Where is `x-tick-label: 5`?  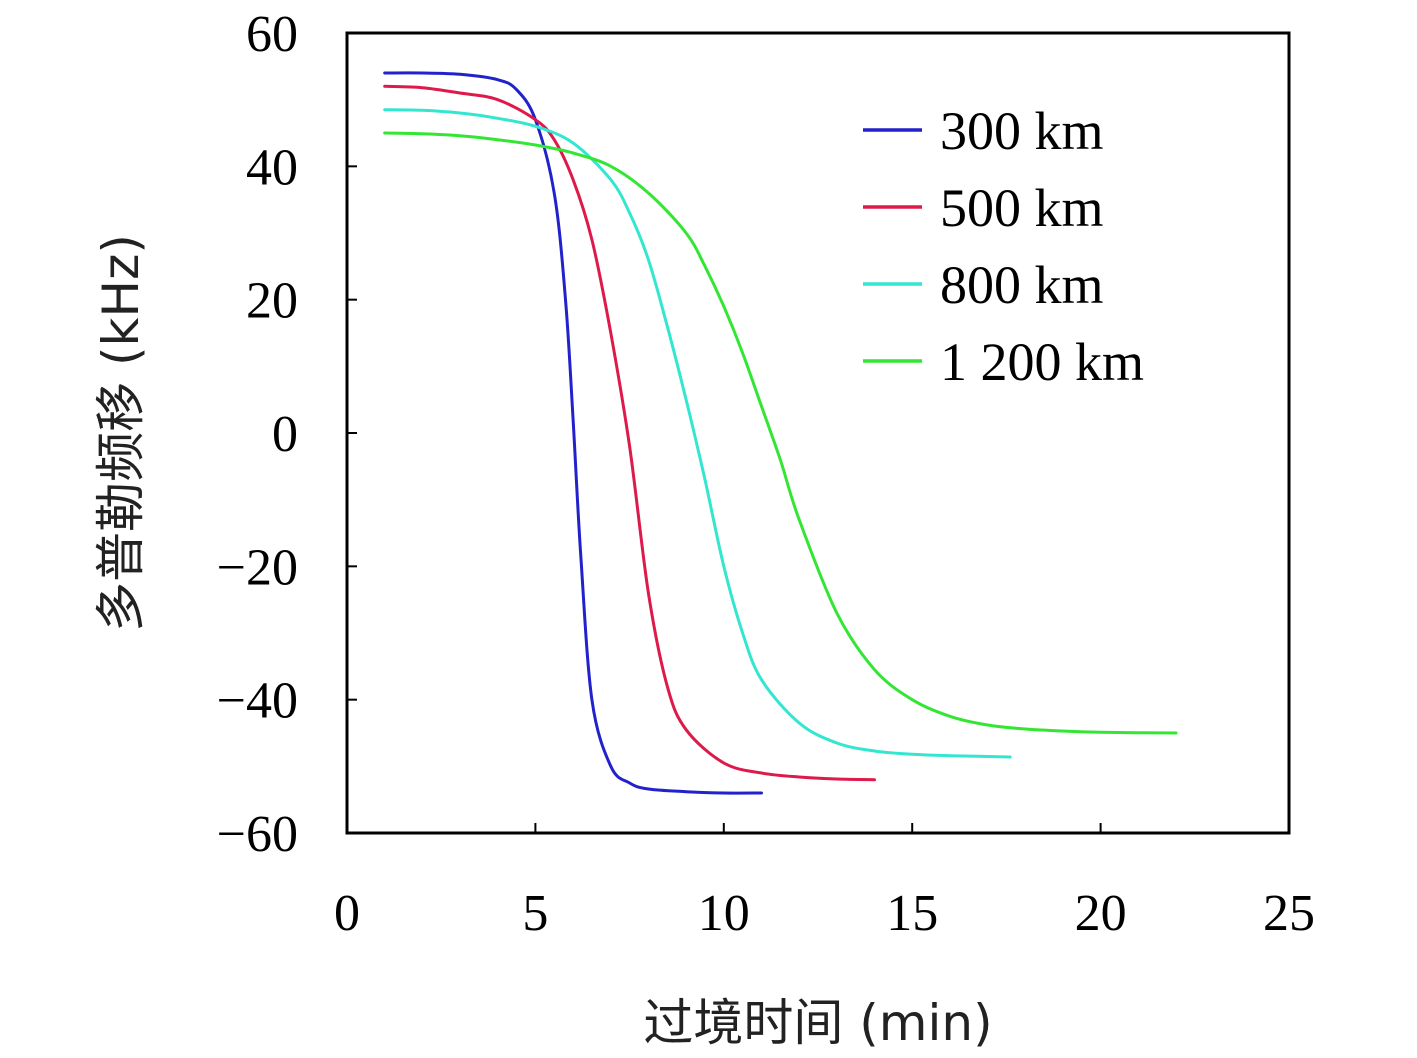
x-tick-label: 5 is located at coordinates (535, 913).